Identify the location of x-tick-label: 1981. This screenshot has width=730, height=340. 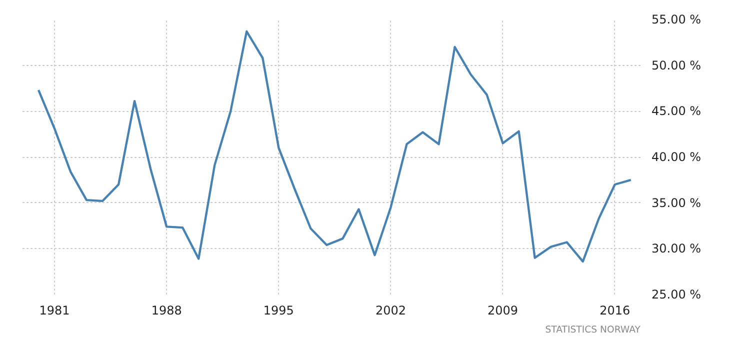
(54, 311).